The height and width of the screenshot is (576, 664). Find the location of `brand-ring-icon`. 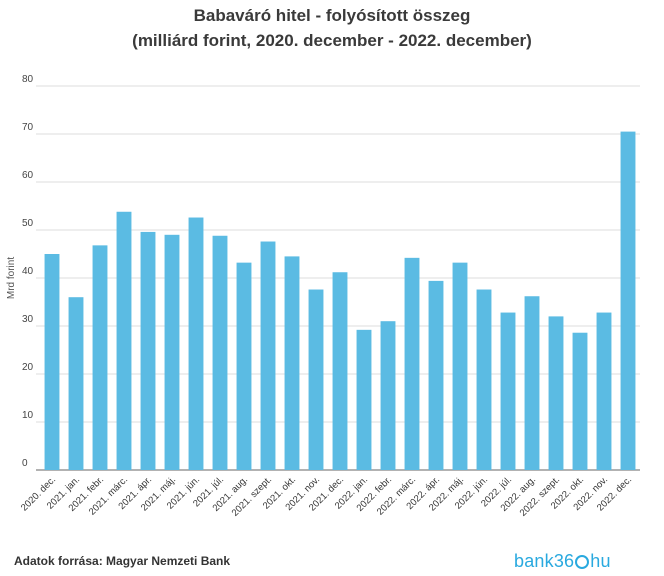

brand-ring-icon is located at coordinates (582, 562).